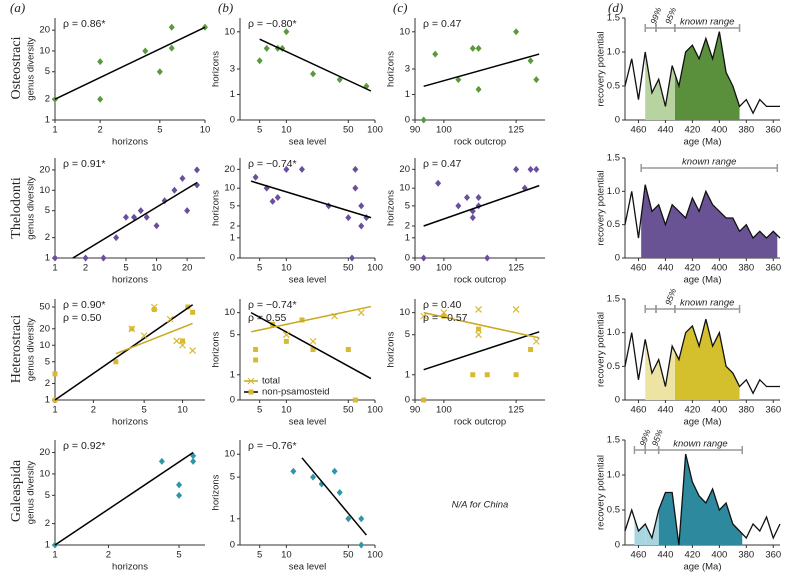 Image resolution: width=791 pixels, height=578 pixels. Describe the element at coordinates (54, 130) in the screenshot. I see `x-tick-label: 1` at that location.